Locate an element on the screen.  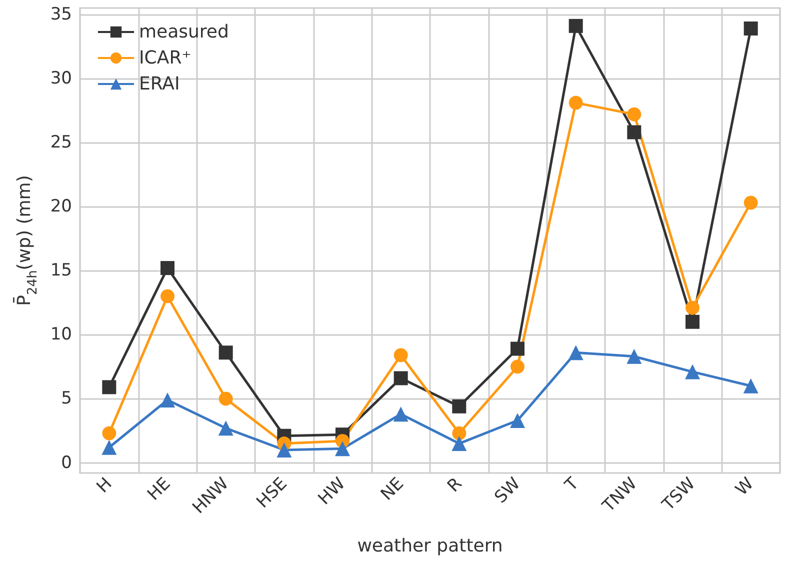
x-tick-label: SW is located at coordinates (507, 491).